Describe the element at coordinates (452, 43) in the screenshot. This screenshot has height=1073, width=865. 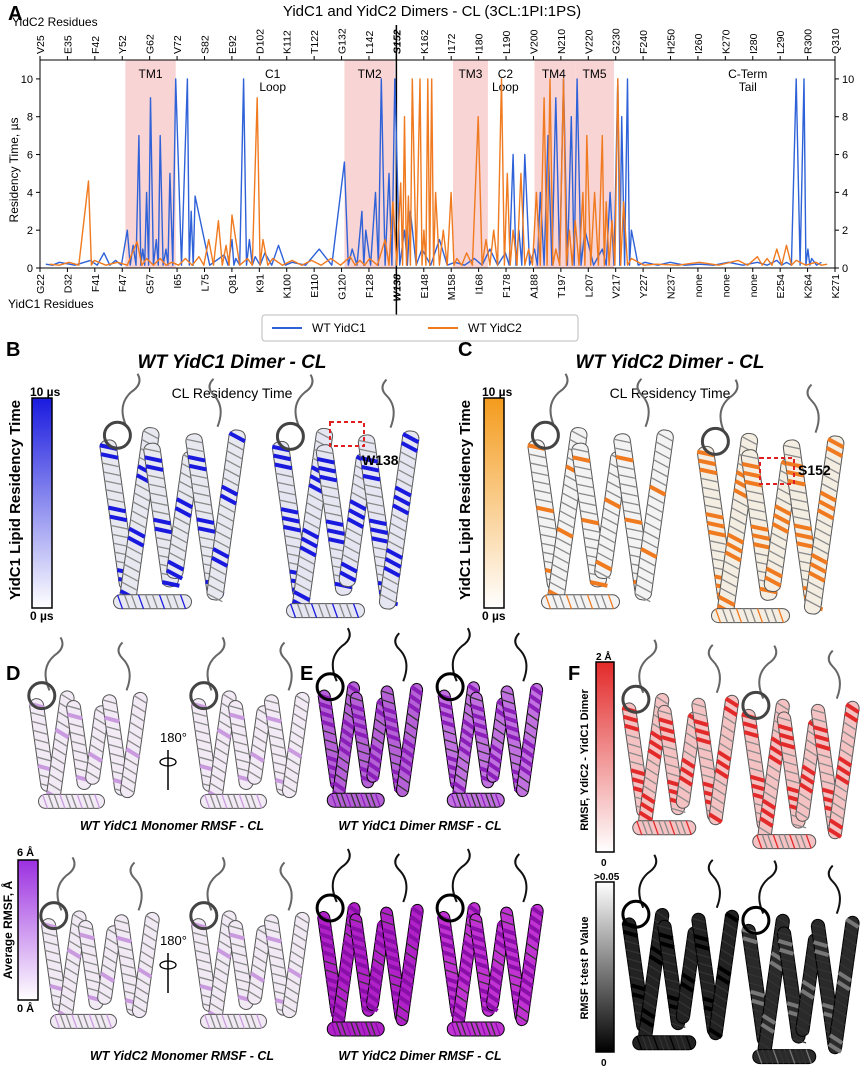
I see `top-tick-label: I172` at that location.